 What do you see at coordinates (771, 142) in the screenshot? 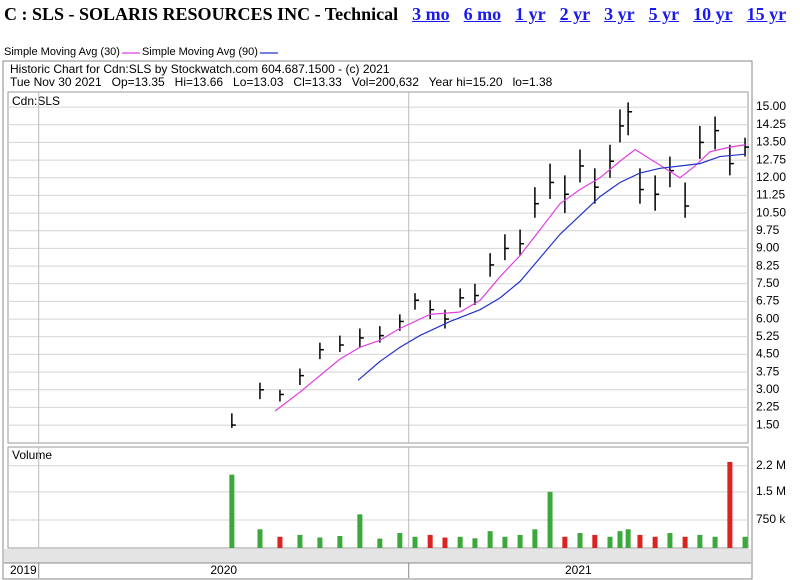
I see `y-tick-label: 13.50` at bounding box center [771, 142].